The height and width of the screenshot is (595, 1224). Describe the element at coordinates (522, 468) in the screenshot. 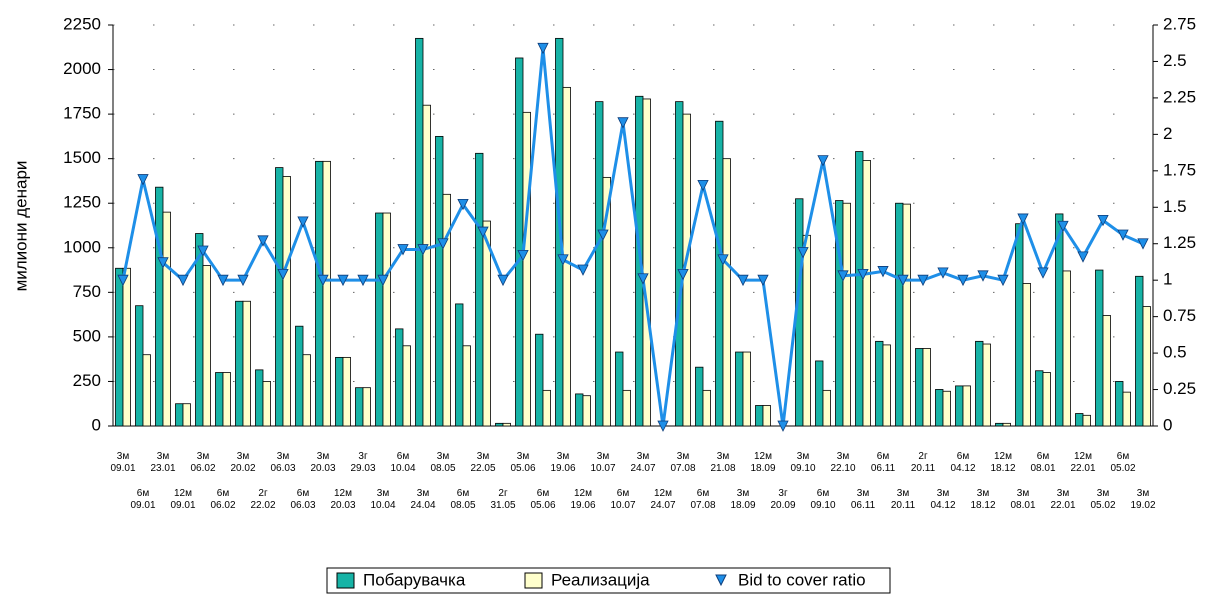

I see `x-tick-label-line: 05.06` at that location.